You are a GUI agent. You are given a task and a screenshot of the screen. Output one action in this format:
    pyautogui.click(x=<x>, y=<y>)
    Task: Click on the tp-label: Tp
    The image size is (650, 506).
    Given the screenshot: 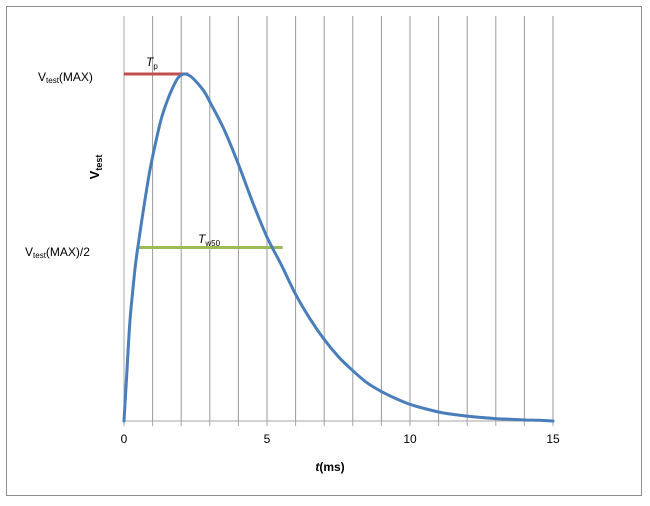 What is the action you would take?
    pyautogui.click(x=152, y=63)
    